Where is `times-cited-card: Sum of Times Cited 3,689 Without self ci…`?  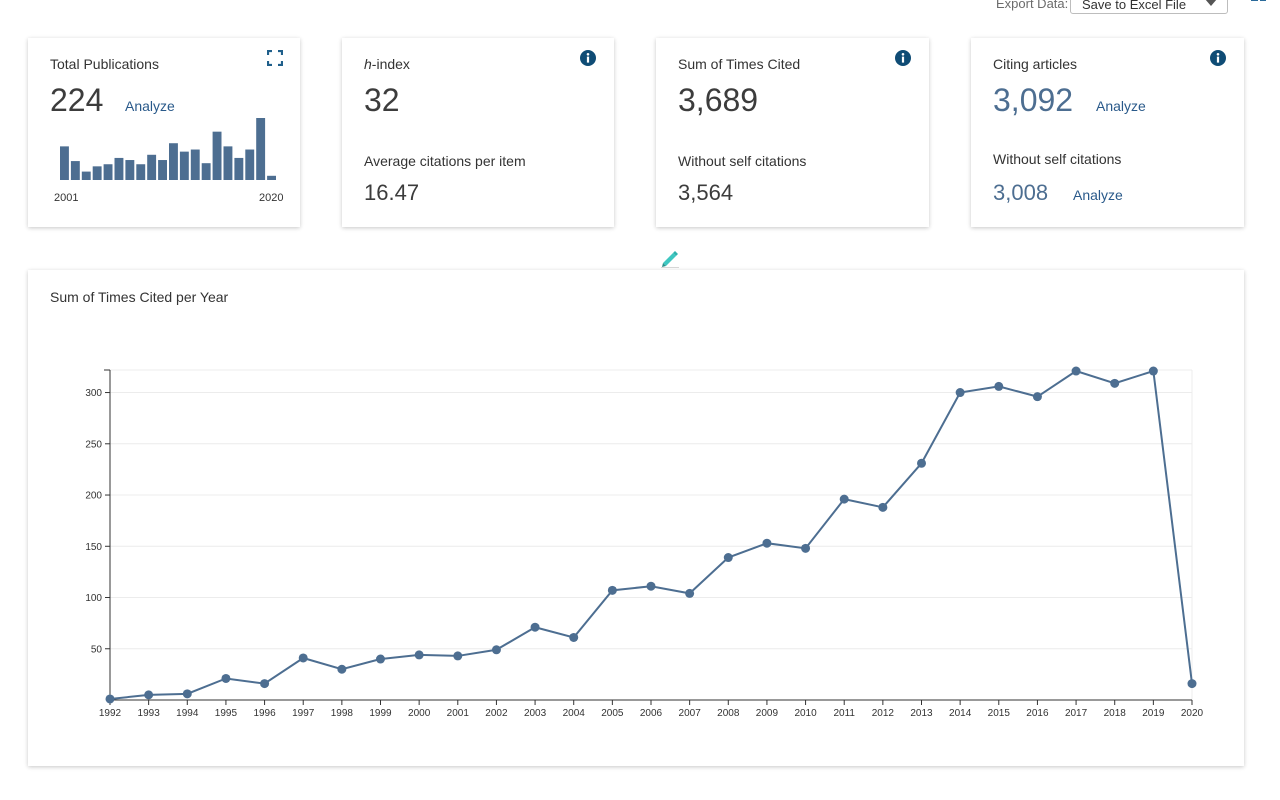
times-cited-card: Sum of Times Cited 3,689 Without self ci… is located at coordinates (792, 132).